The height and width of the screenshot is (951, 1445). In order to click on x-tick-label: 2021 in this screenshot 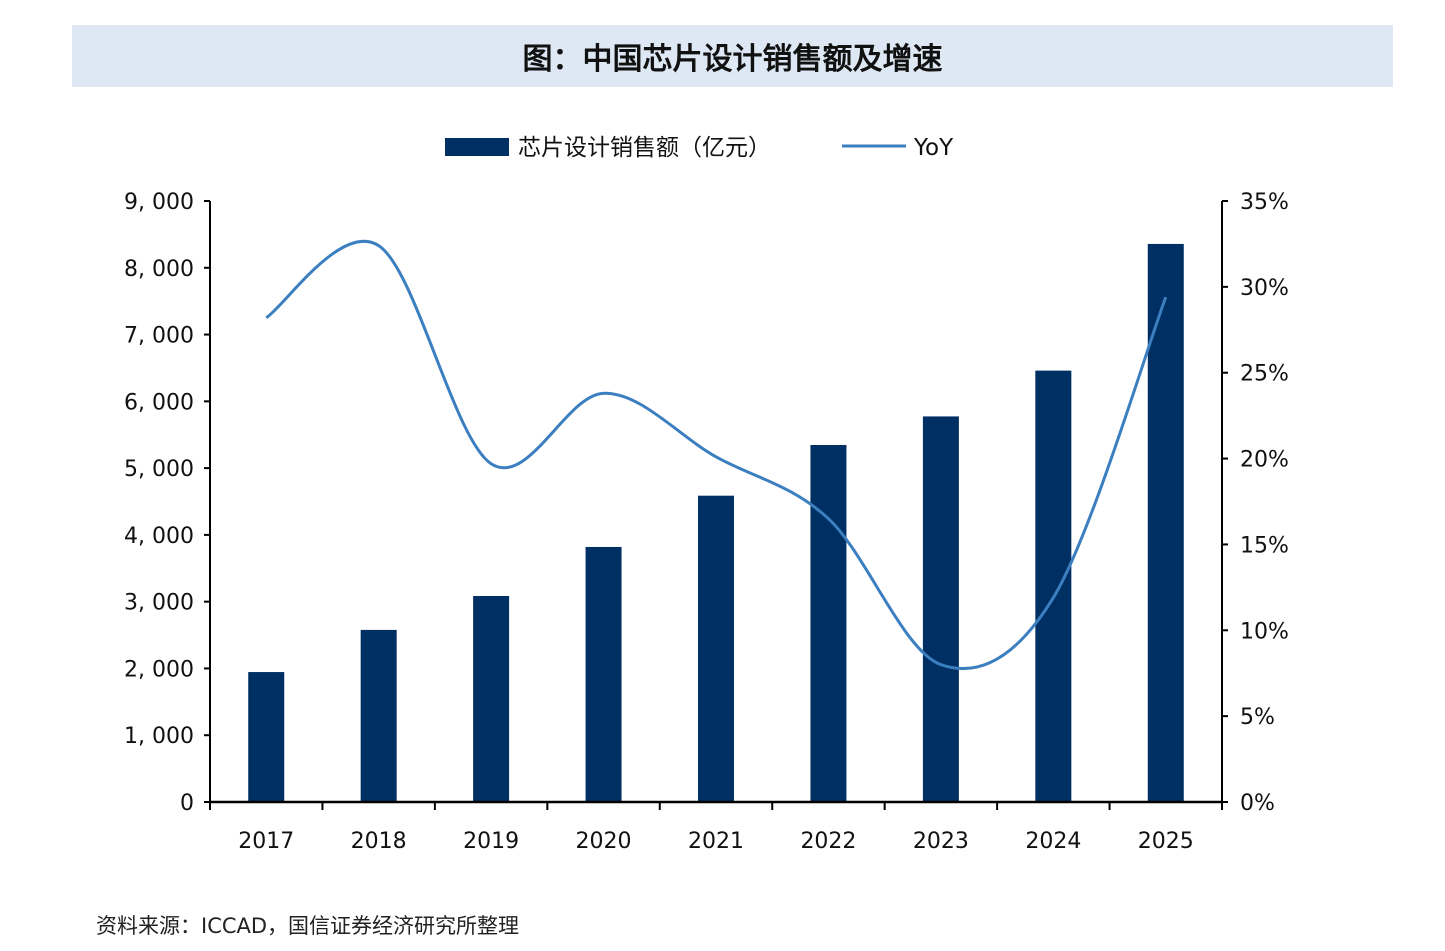, I will do `click(716, 841)`.